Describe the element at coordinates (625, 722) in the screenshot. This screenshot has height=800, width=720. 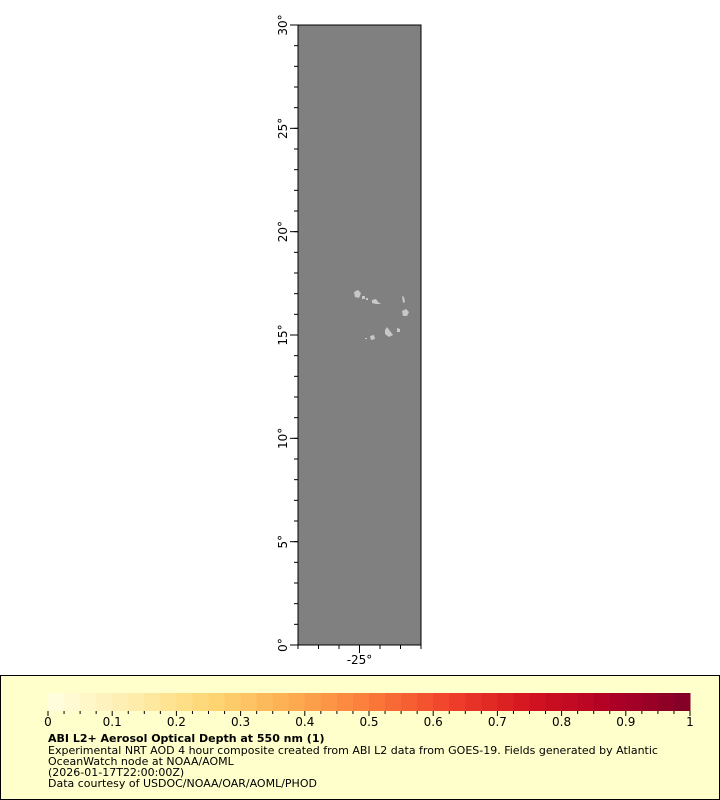
I see `colorbar-tick-label: 0.9` at that location.